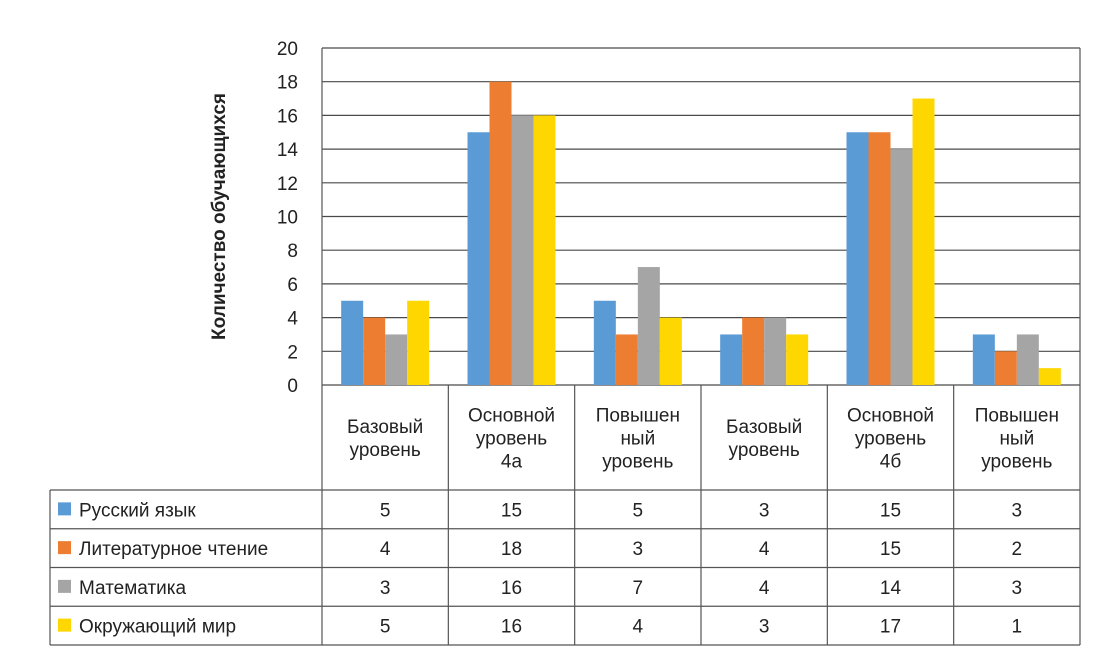 The image size is (1096, 666). Describe the element at coordinates (890, 627) in the screenshot. I see `data-cell: 17` at that location.